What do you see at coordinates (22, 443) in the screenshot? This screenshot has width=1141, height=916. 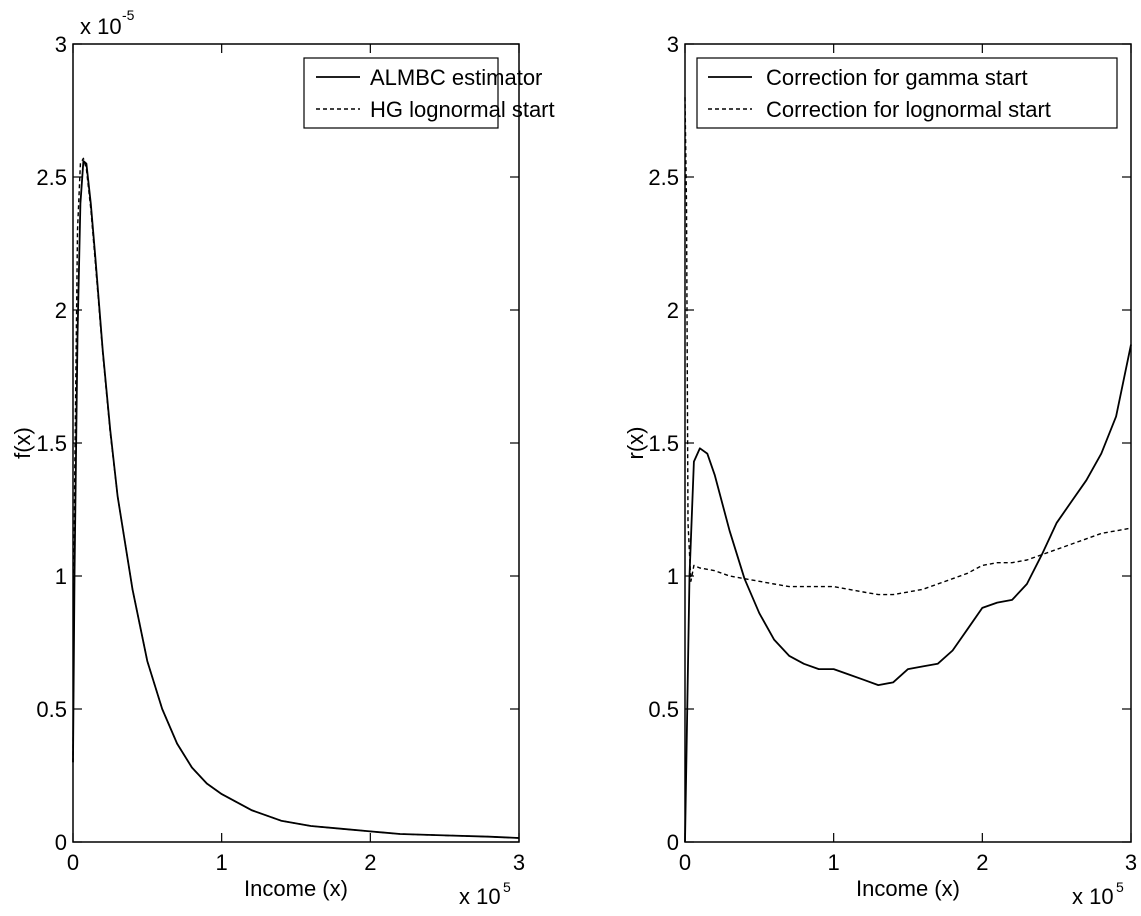 I see `left-y-axis-label: f(x)` at bounding box center [22, 443].